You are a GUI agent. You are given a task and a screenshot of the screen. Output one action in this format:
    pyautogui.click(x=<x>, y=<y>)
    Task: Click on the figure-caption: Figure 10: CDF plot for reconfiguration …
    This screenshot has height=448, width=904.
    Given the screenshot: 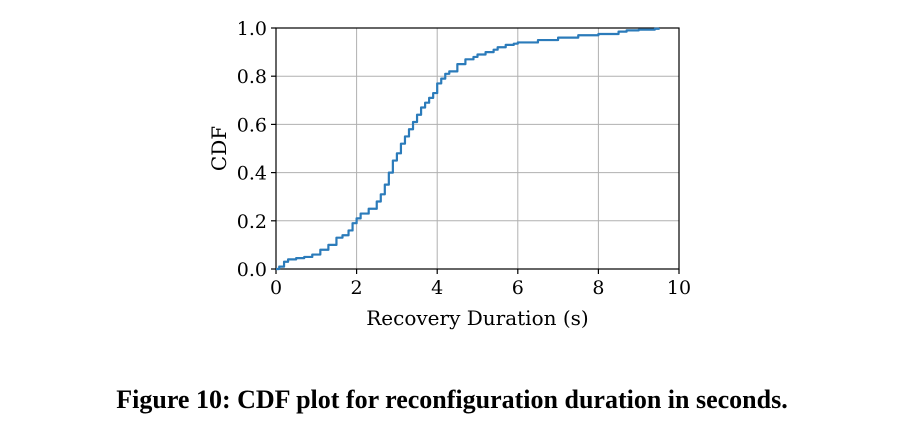 What is the action you would take?
    pyautogui.click(x=452, y=399)
    